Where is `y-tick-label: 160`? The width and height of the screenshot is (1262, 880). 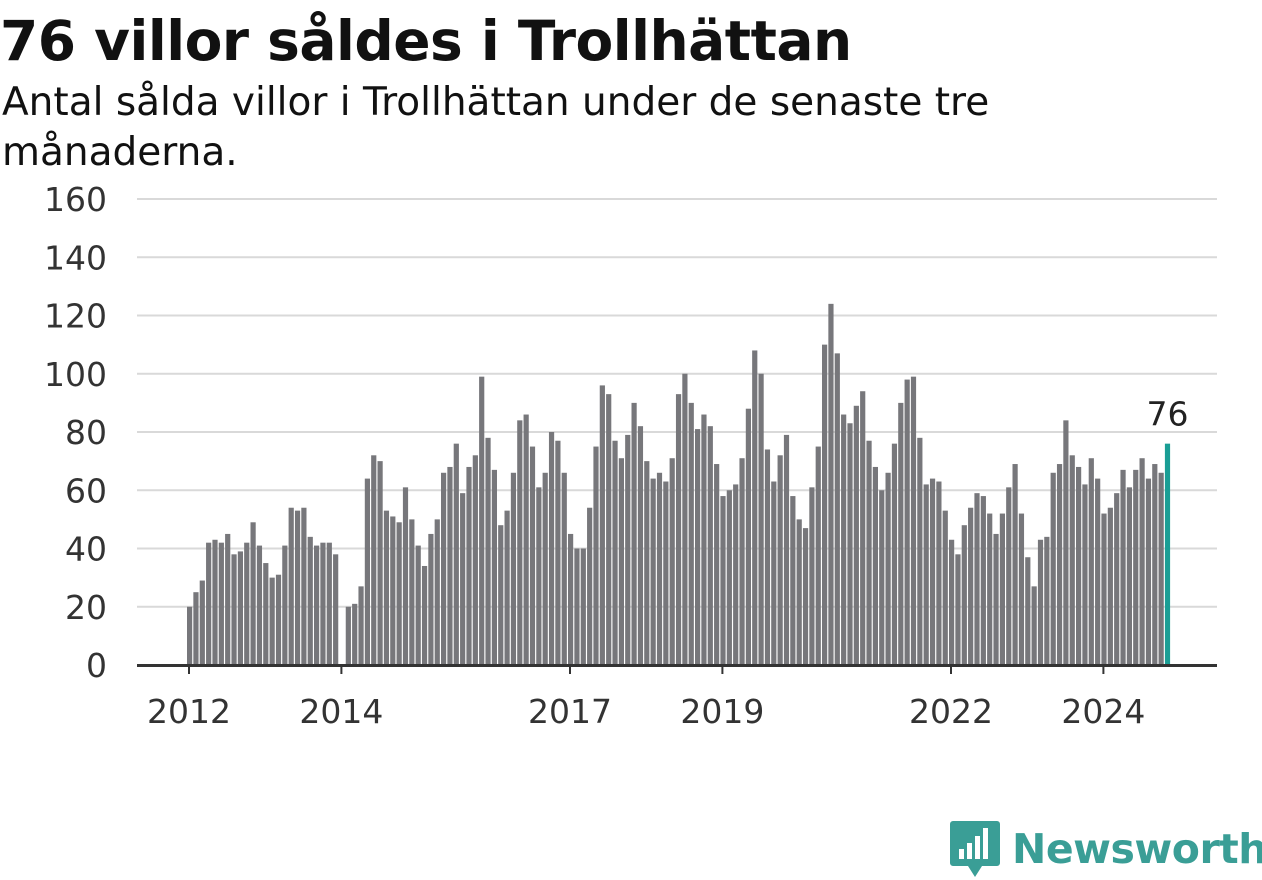
y-tick-label: 160 is located at coordinates (75, 199).